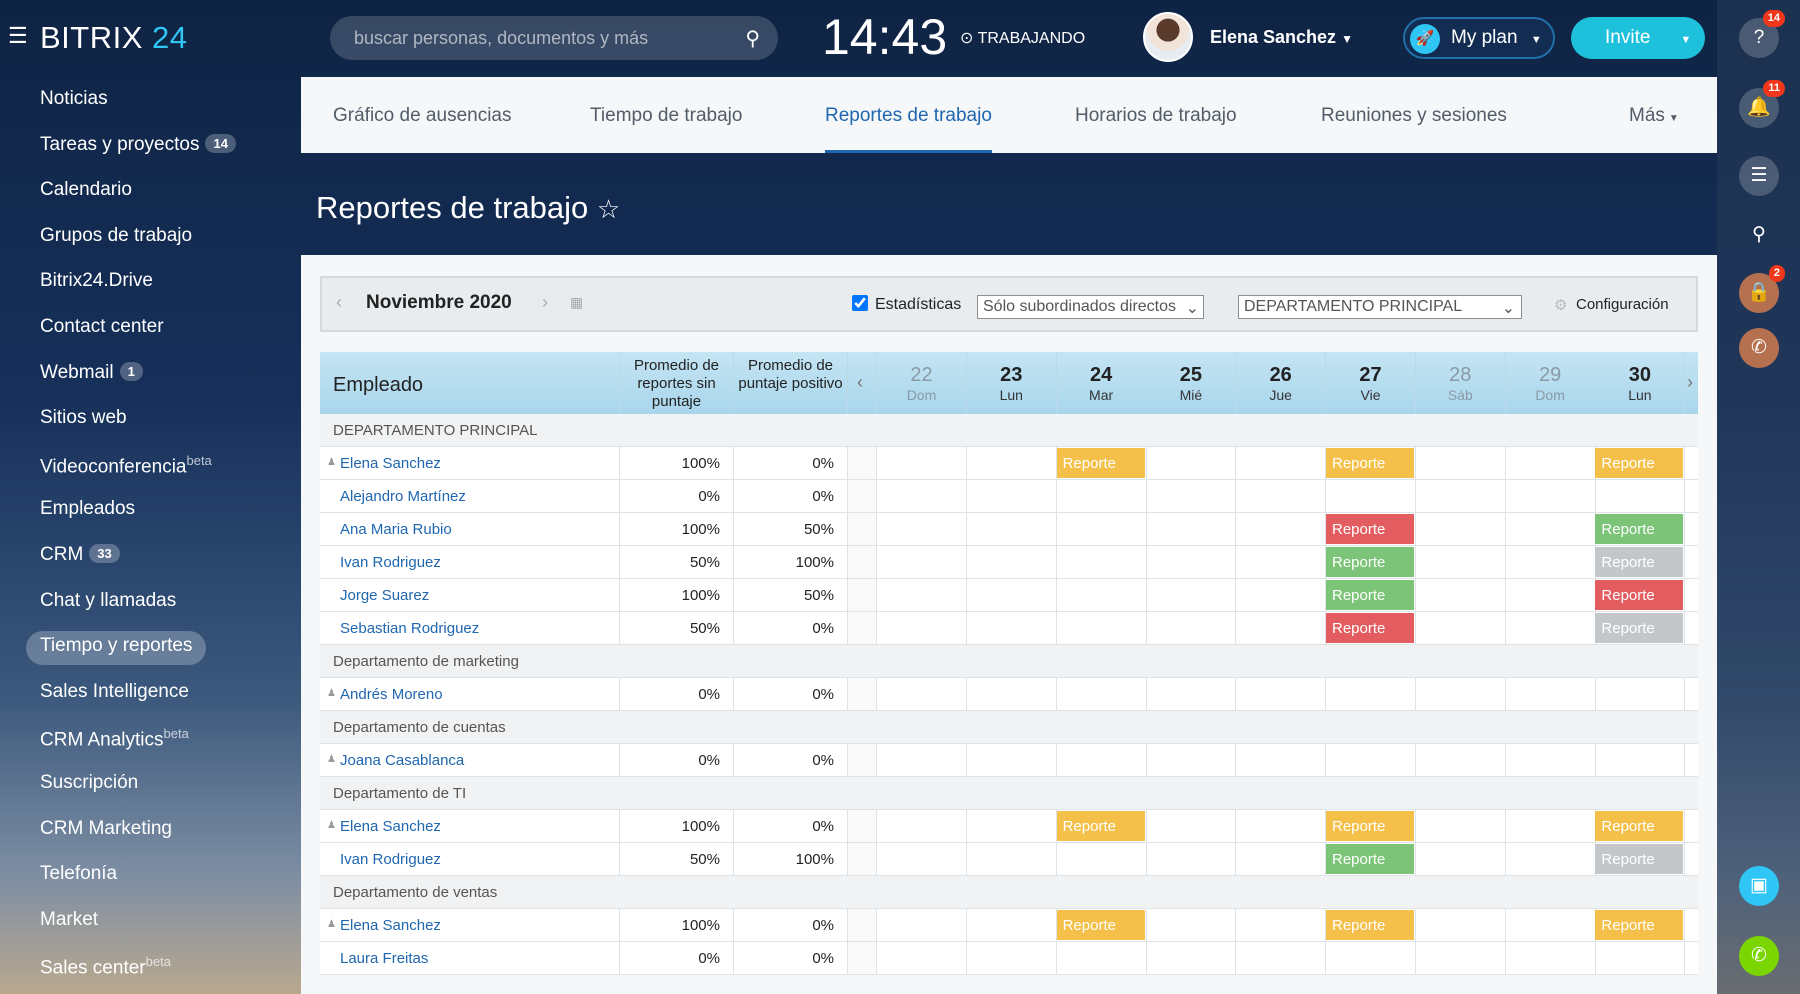 The width and height of the screenshot is (1800, 994). Describe the element at coordinates (1691, 383) in the screenshot. I see `next-days-arrow: ›` at that location.